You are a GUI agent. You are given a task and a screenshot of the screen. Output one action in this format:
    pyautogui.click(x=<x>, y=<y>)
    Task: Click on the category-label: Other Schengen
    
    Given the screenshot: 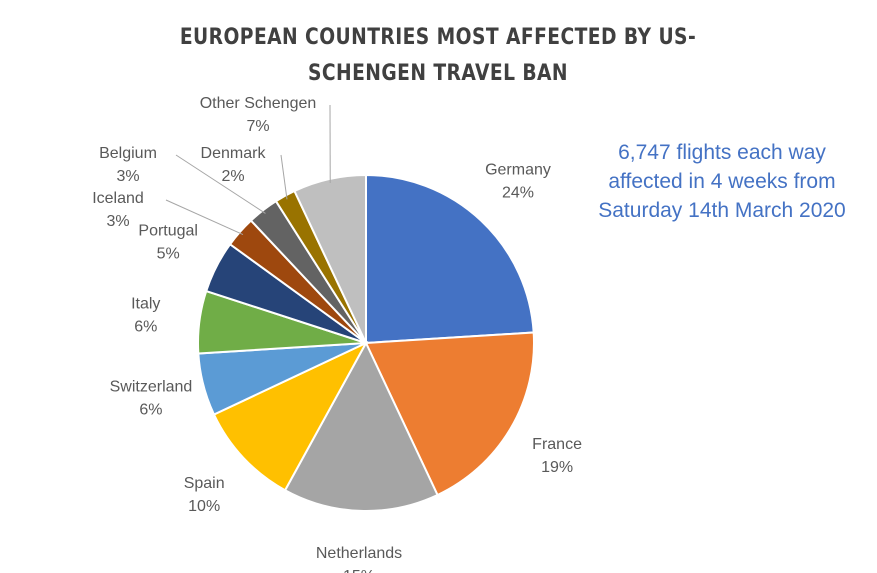 What is the action you would take?
    pyautogui.click(x=258, y=103)
    